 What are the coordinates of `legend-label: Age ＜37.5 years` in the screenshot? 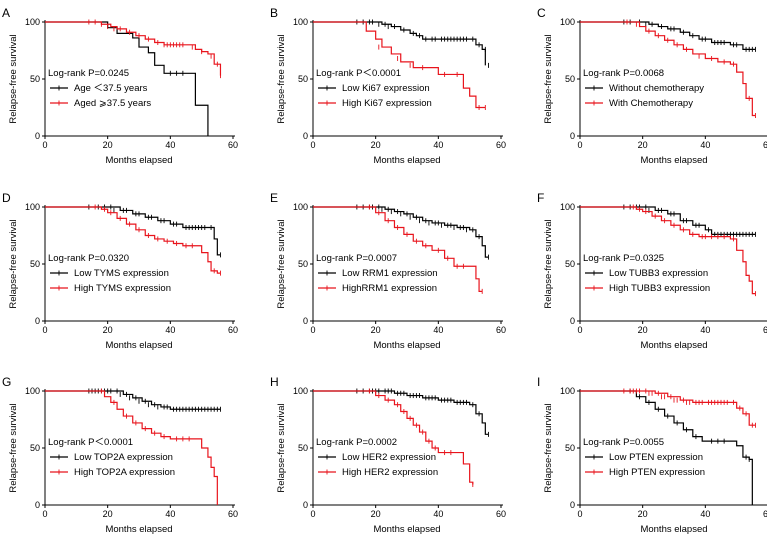 It's located at (111, 88).